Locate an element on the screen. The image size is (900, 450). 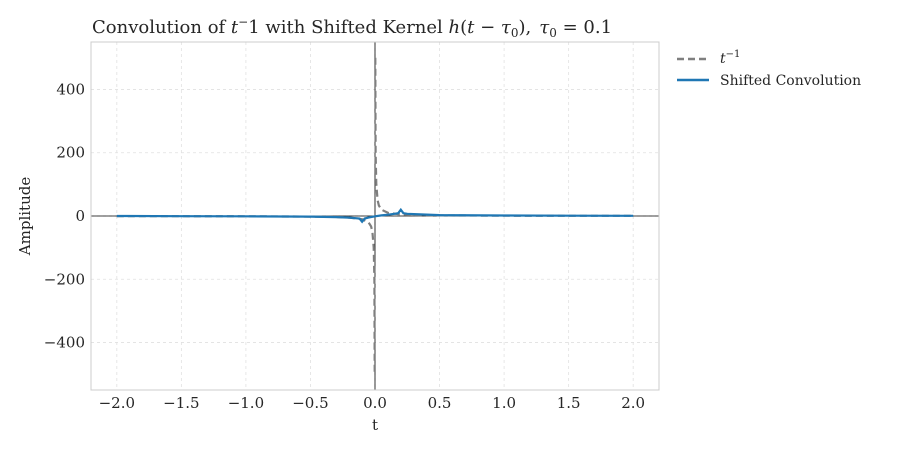
y-axis-label: Amplitude is located at coordinates (25, 217).